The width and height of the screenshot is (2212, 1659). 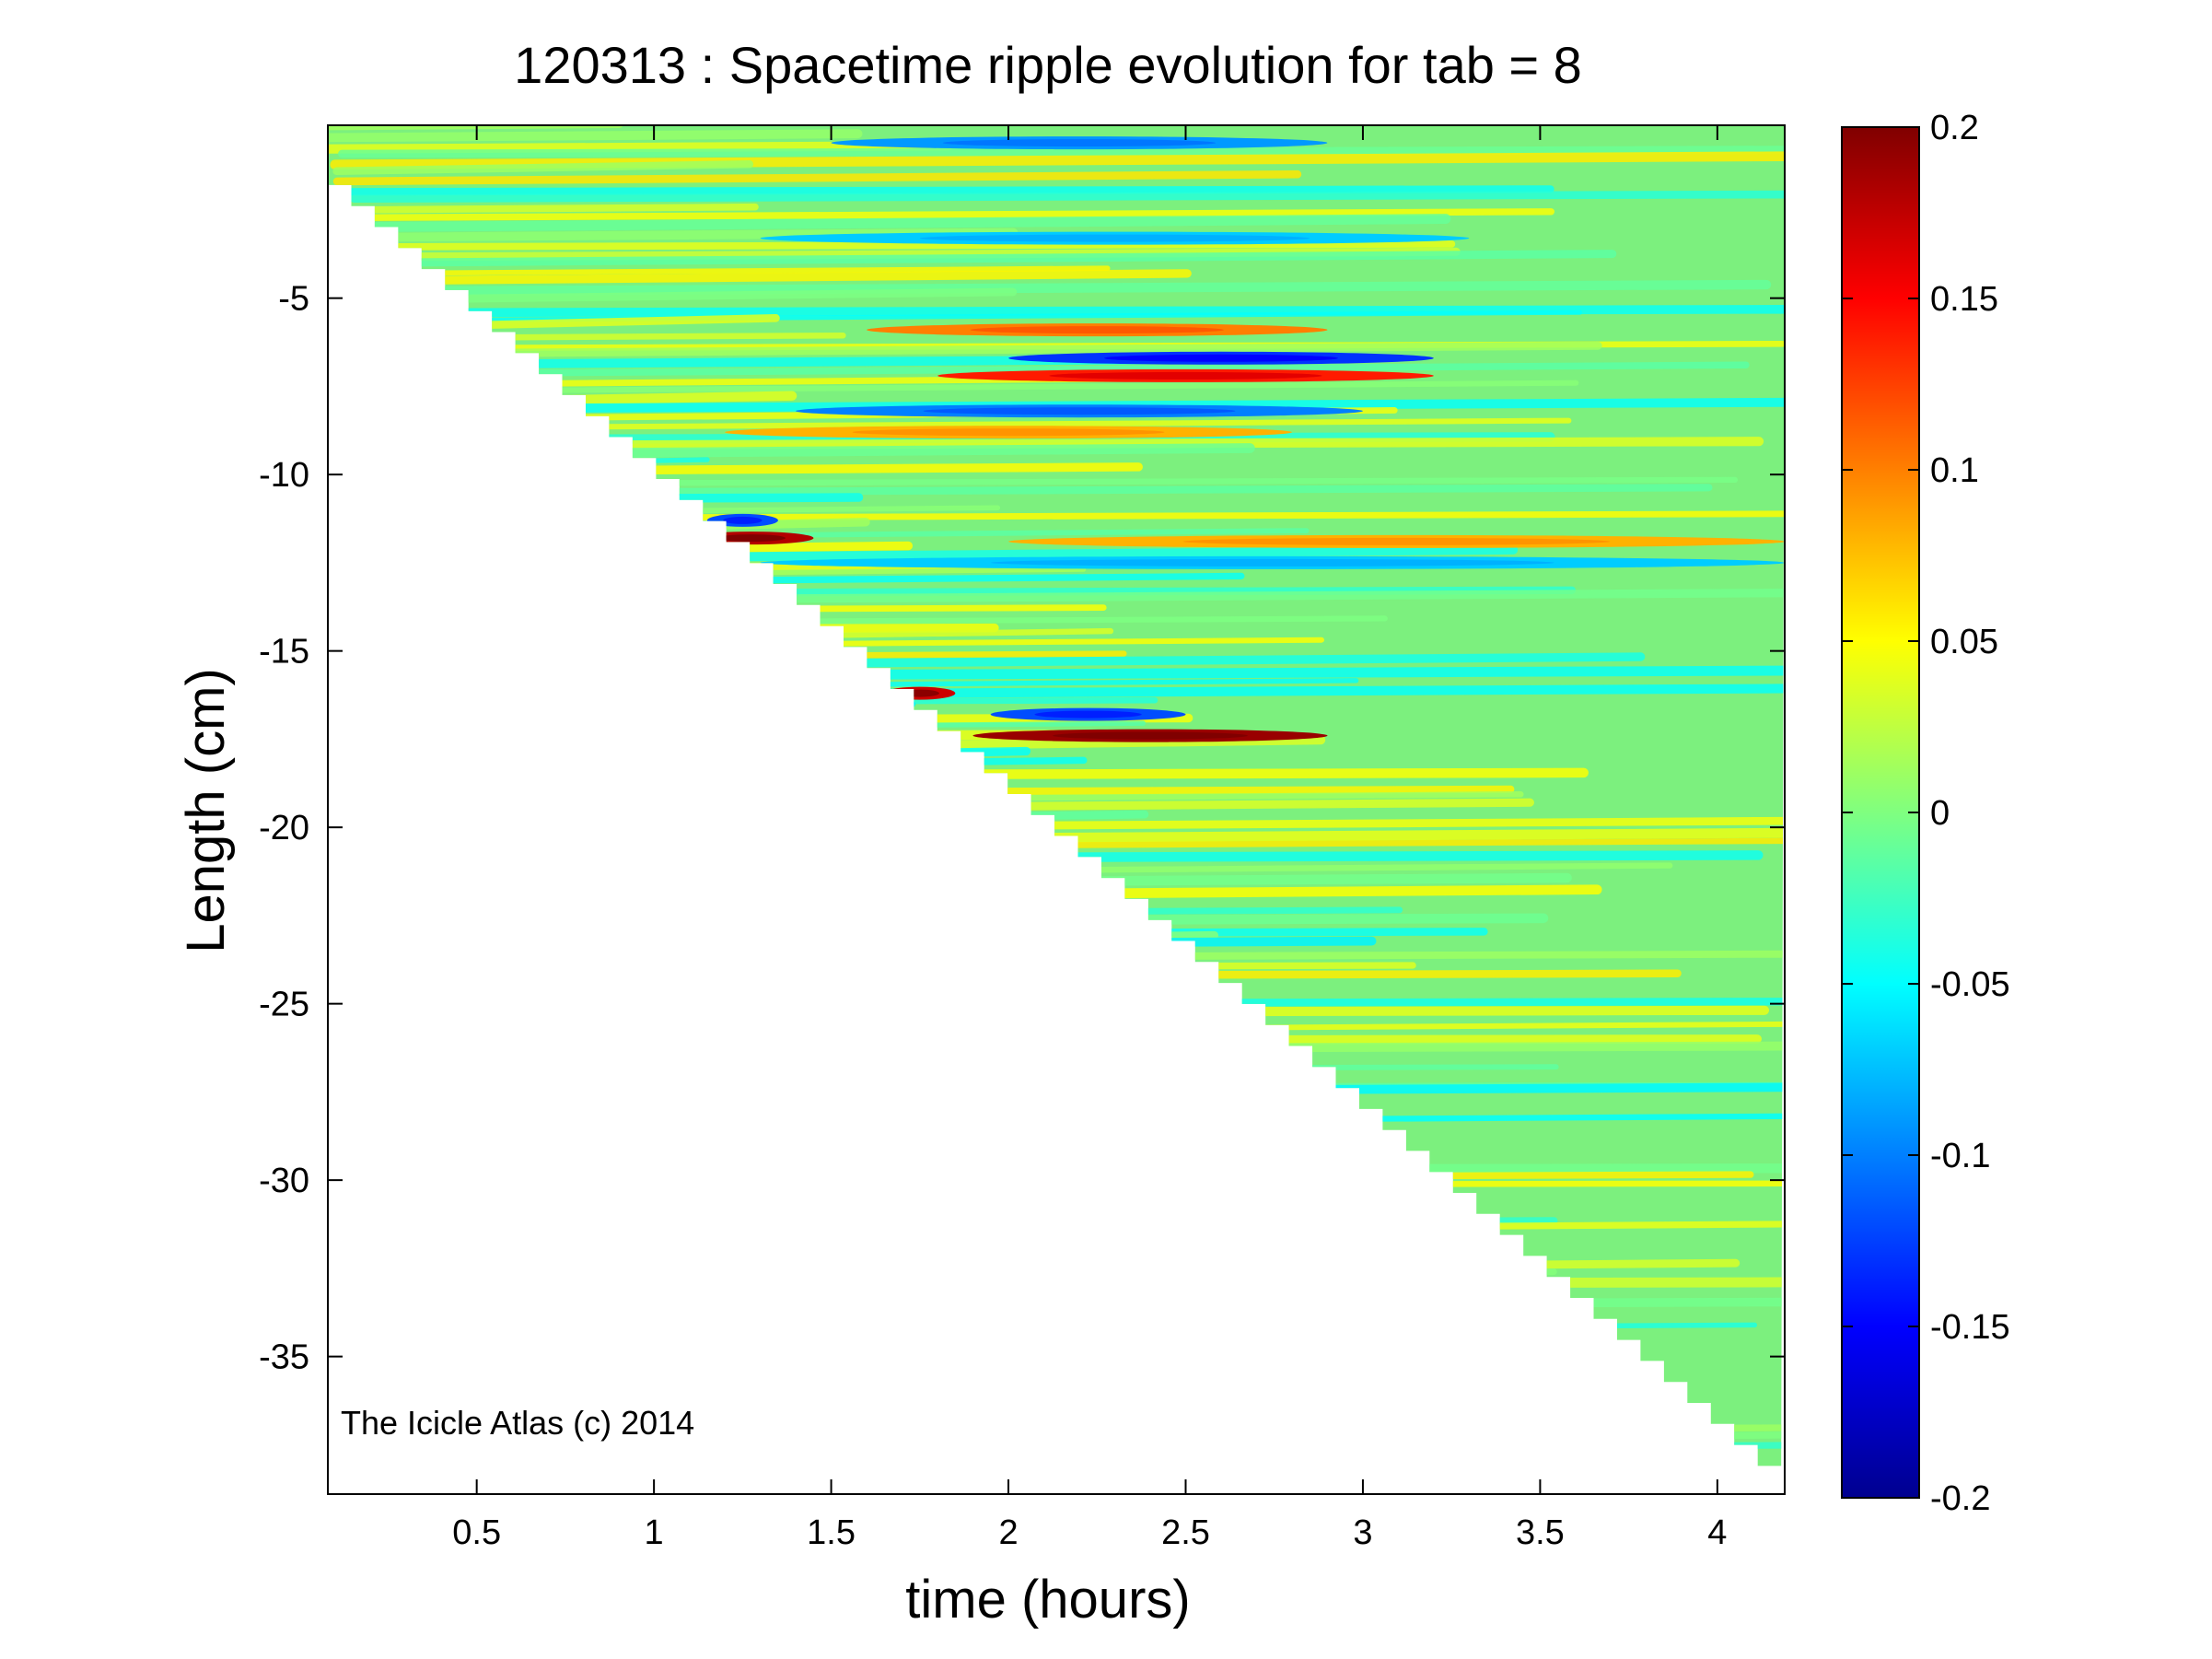 What do you see at coordinates (206, 810) in the screenshot?
I see `y-axis-label: Length (cm)` at bounding box center [206, 810].